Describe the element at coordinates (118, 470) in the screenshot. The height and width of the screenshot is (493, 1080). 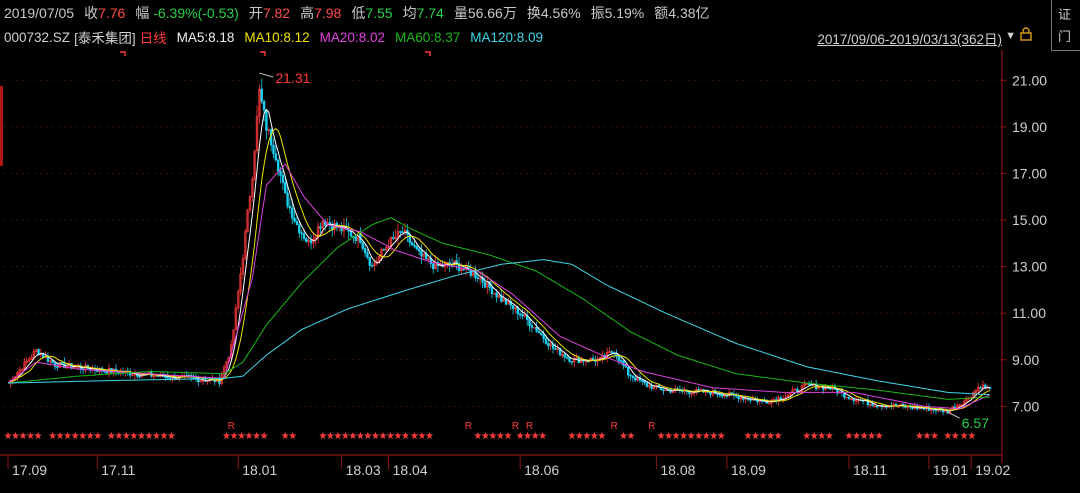
I see `x-tick-label-1: 17.11` at that location.